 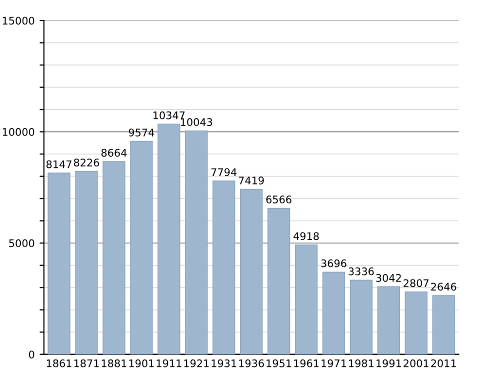 I want to click on data-label: 3042, so click(x=388, y=278).